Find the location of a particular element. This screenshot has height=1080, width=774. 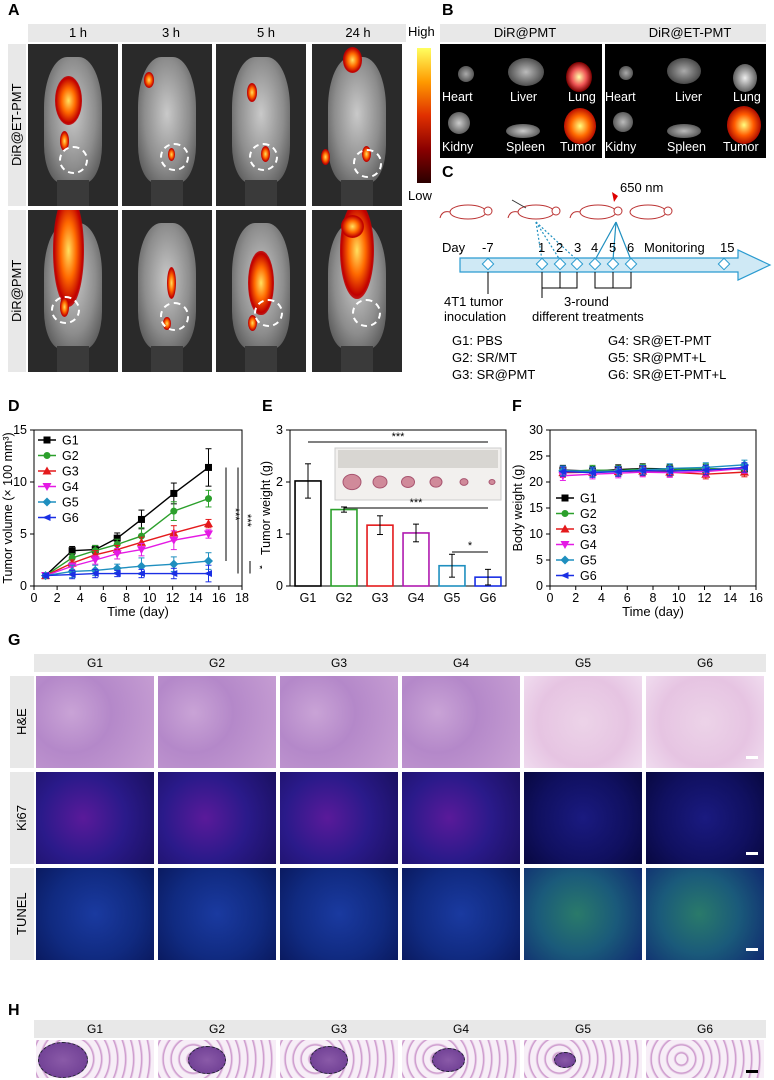

histology-tile-ki67-G6 is located at coordinates (705, 818).